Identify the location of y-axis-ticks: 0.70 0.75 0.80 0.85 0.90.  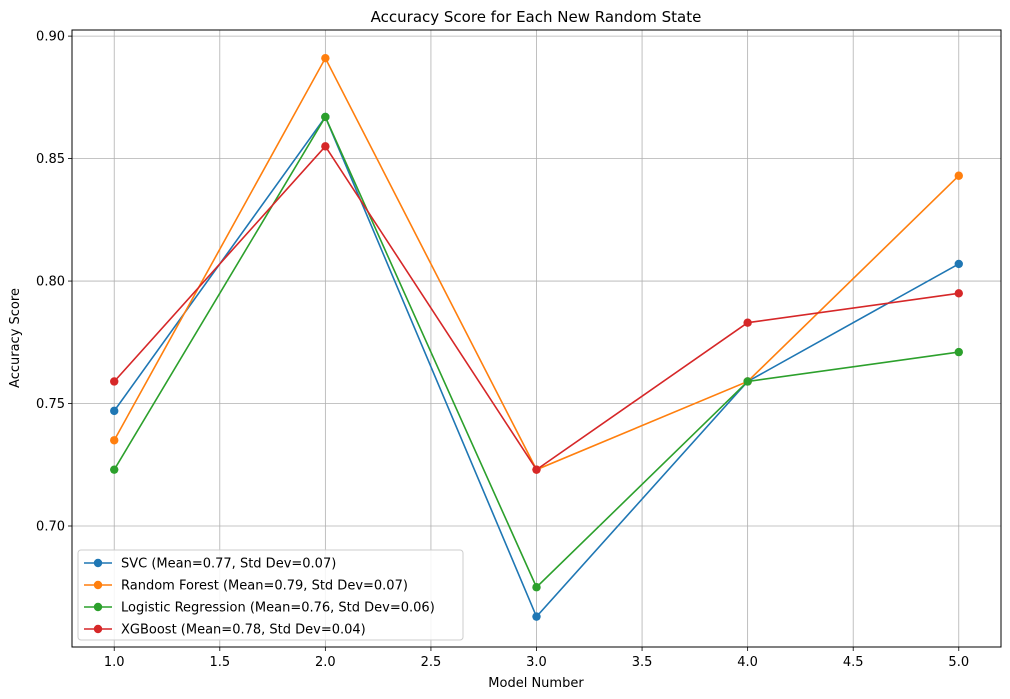
(54, 282).